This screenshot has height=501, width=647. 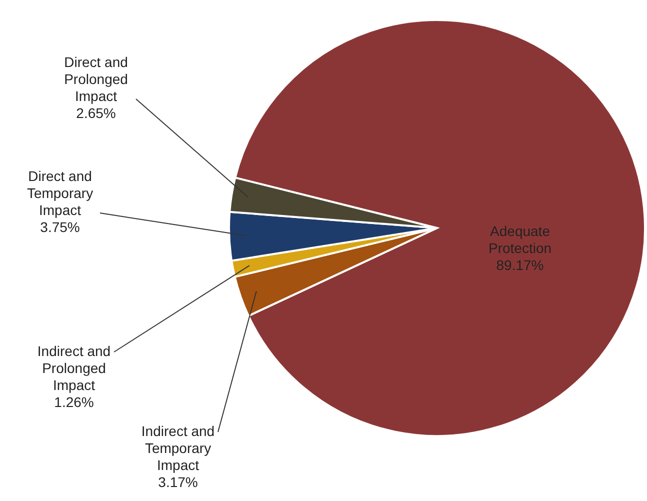 I want to click on slice-label: Indirect and Temporary Impact, so click(x=178, y=448).